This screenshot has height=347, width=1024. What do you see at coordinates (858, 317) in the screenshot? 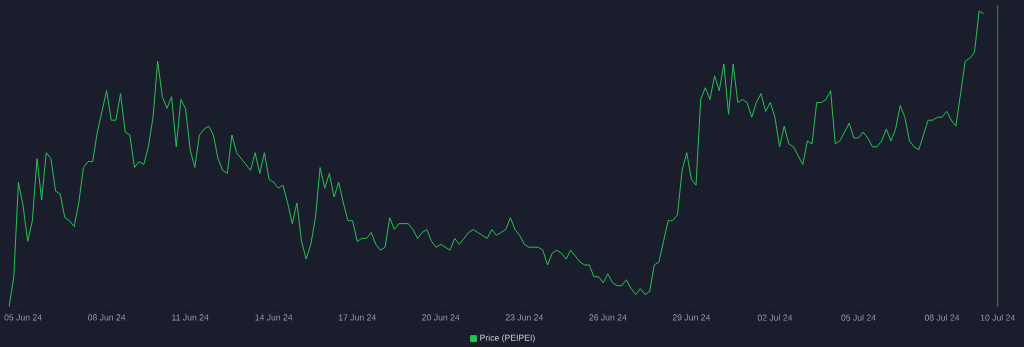
I see `x-tick-label: 05 Jul 24` at bounding box center [858, 317].